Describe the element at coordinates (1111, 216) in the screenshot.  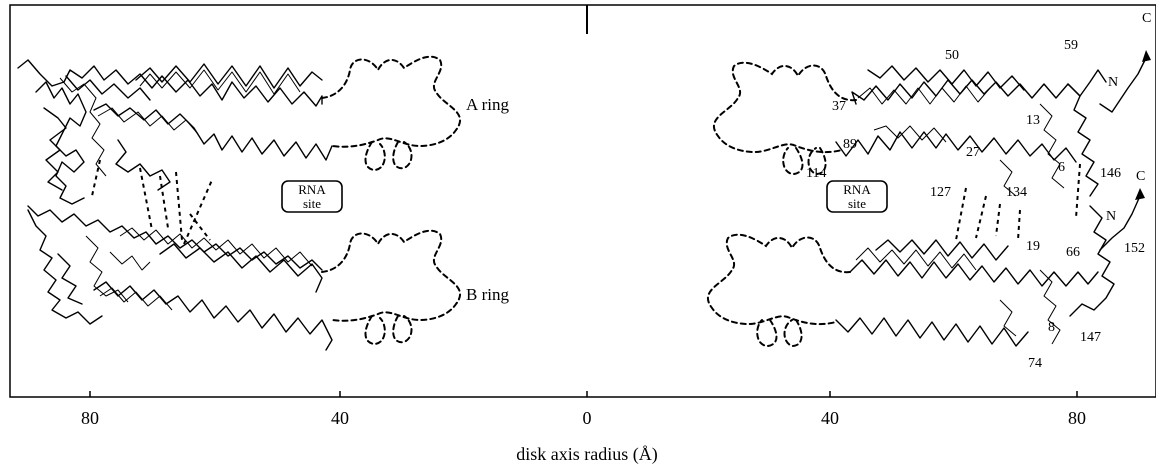
I see `n-terminus-2: N` at that location.